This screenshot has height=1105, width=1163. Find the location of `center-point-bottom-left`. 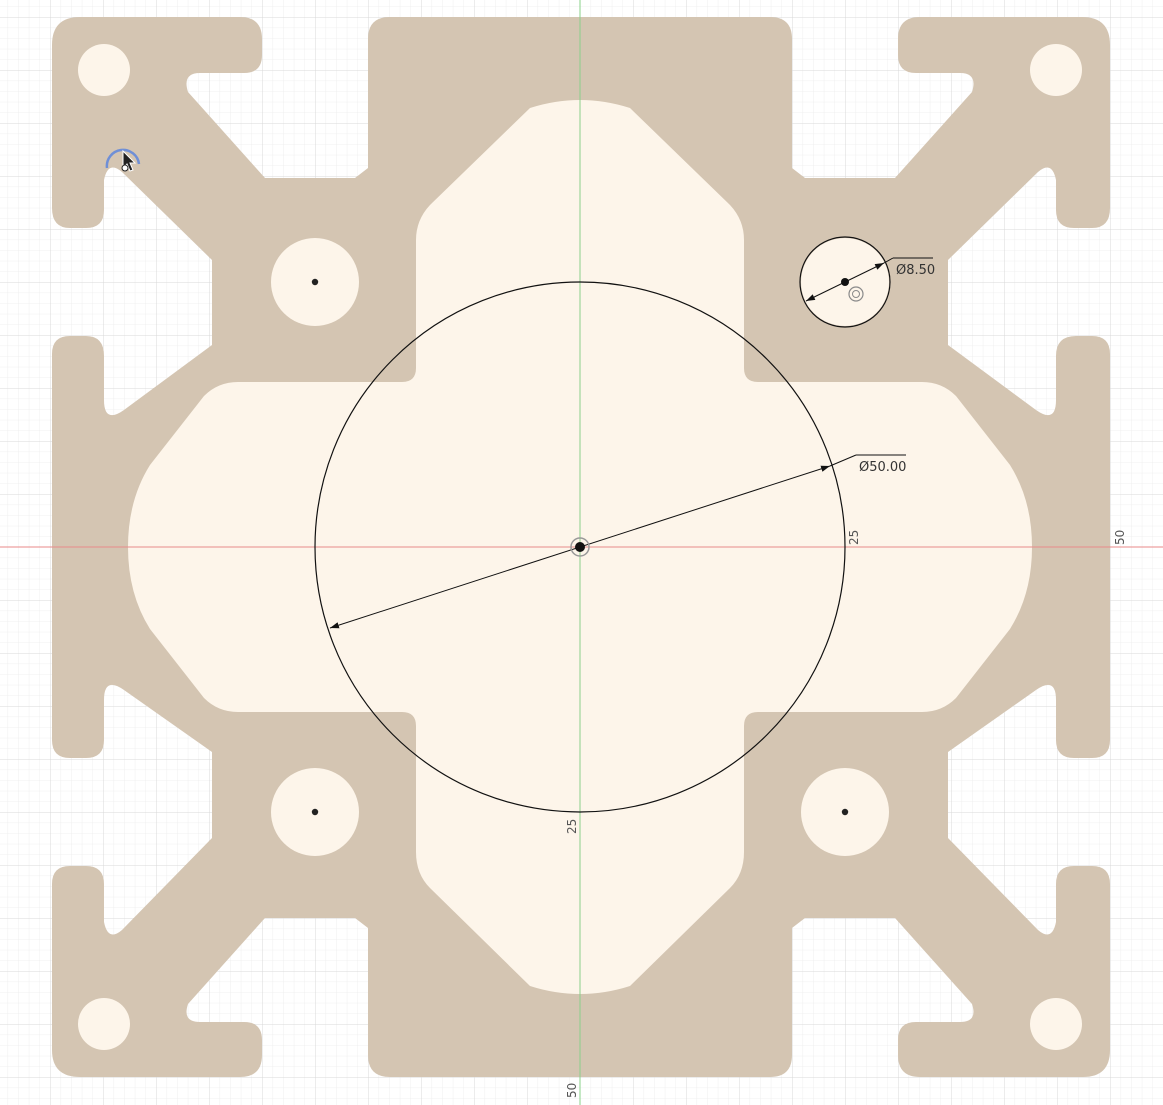

center-point-bottom-left is located at coordinates (315, 812).